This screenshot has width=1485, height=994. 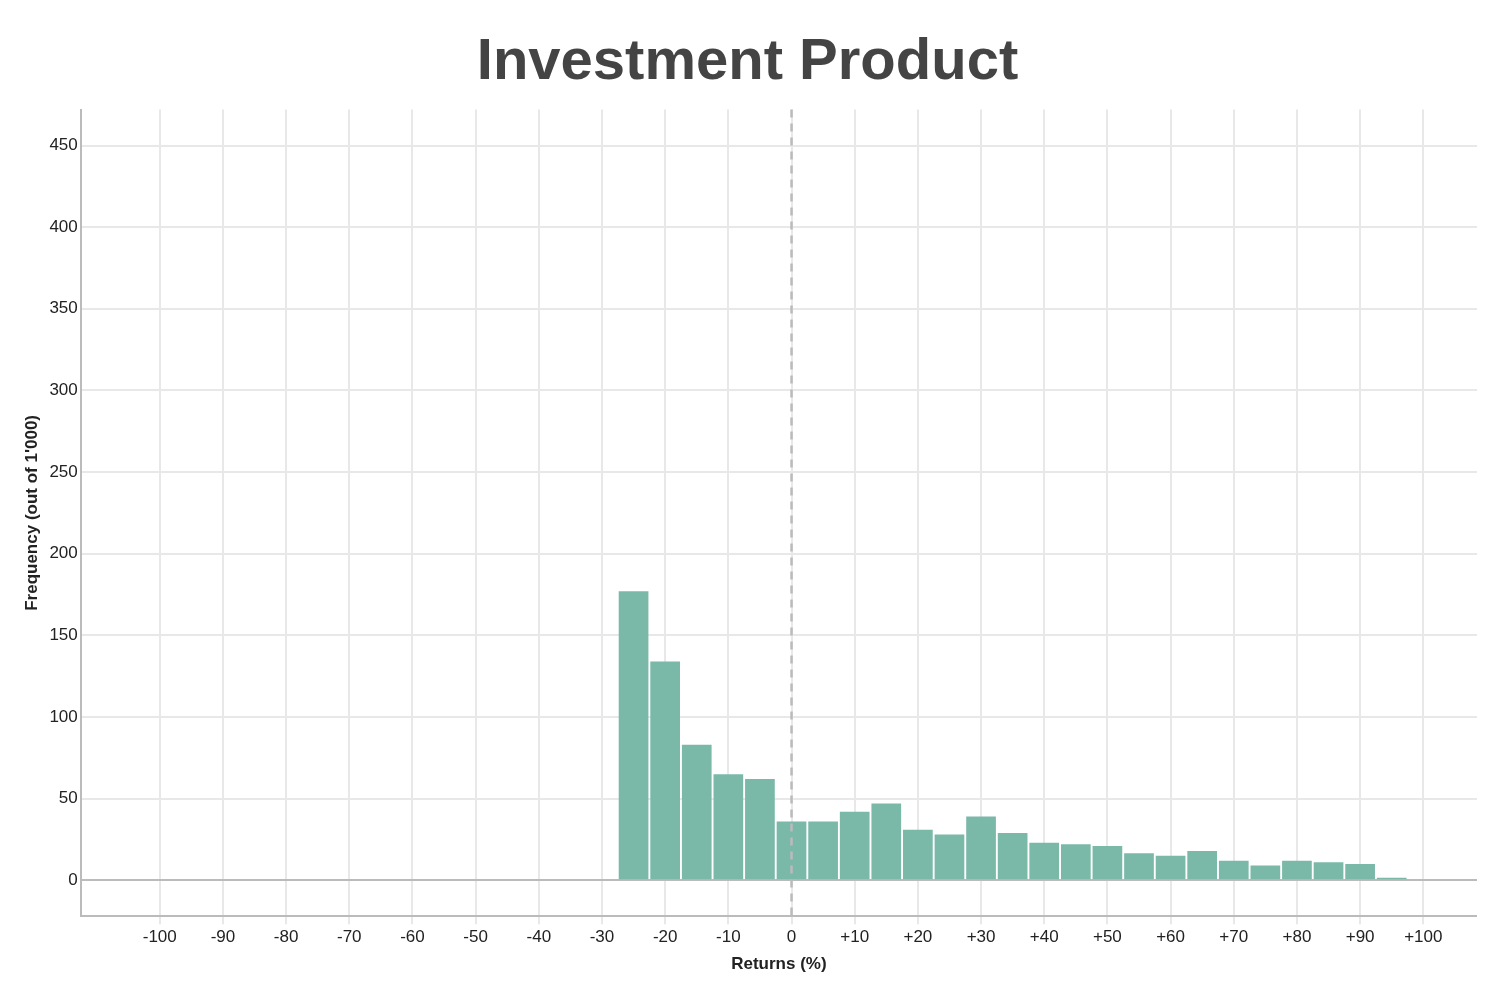 I want to click on x-tick-label: -10, so click(x=728, y=937).